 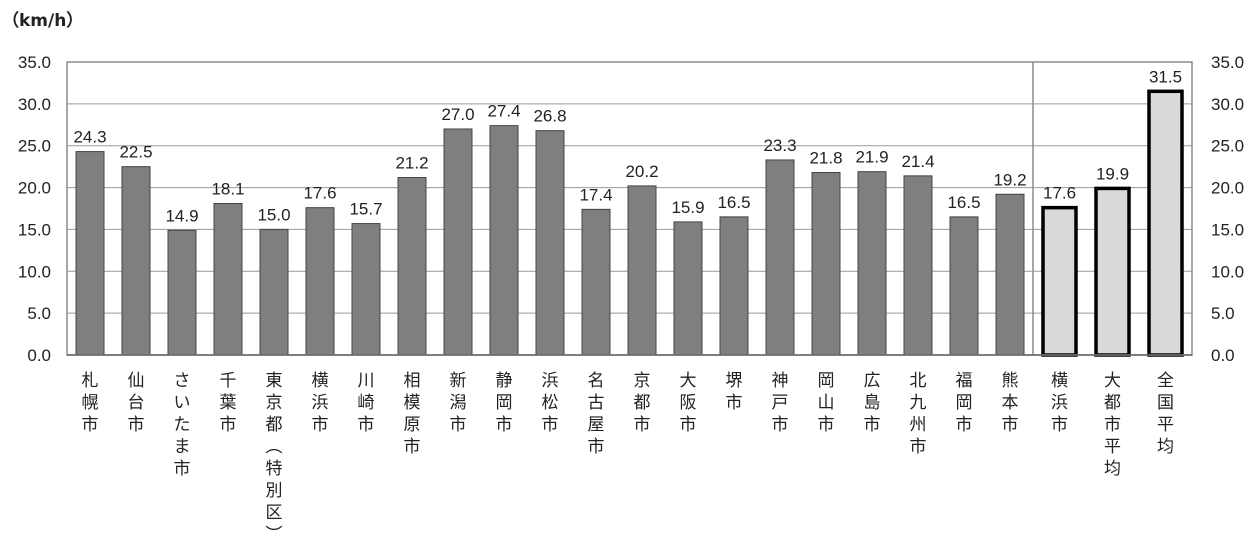 I want to click on y-tick-label-right: 0.0, so click(x=1223, y=355).